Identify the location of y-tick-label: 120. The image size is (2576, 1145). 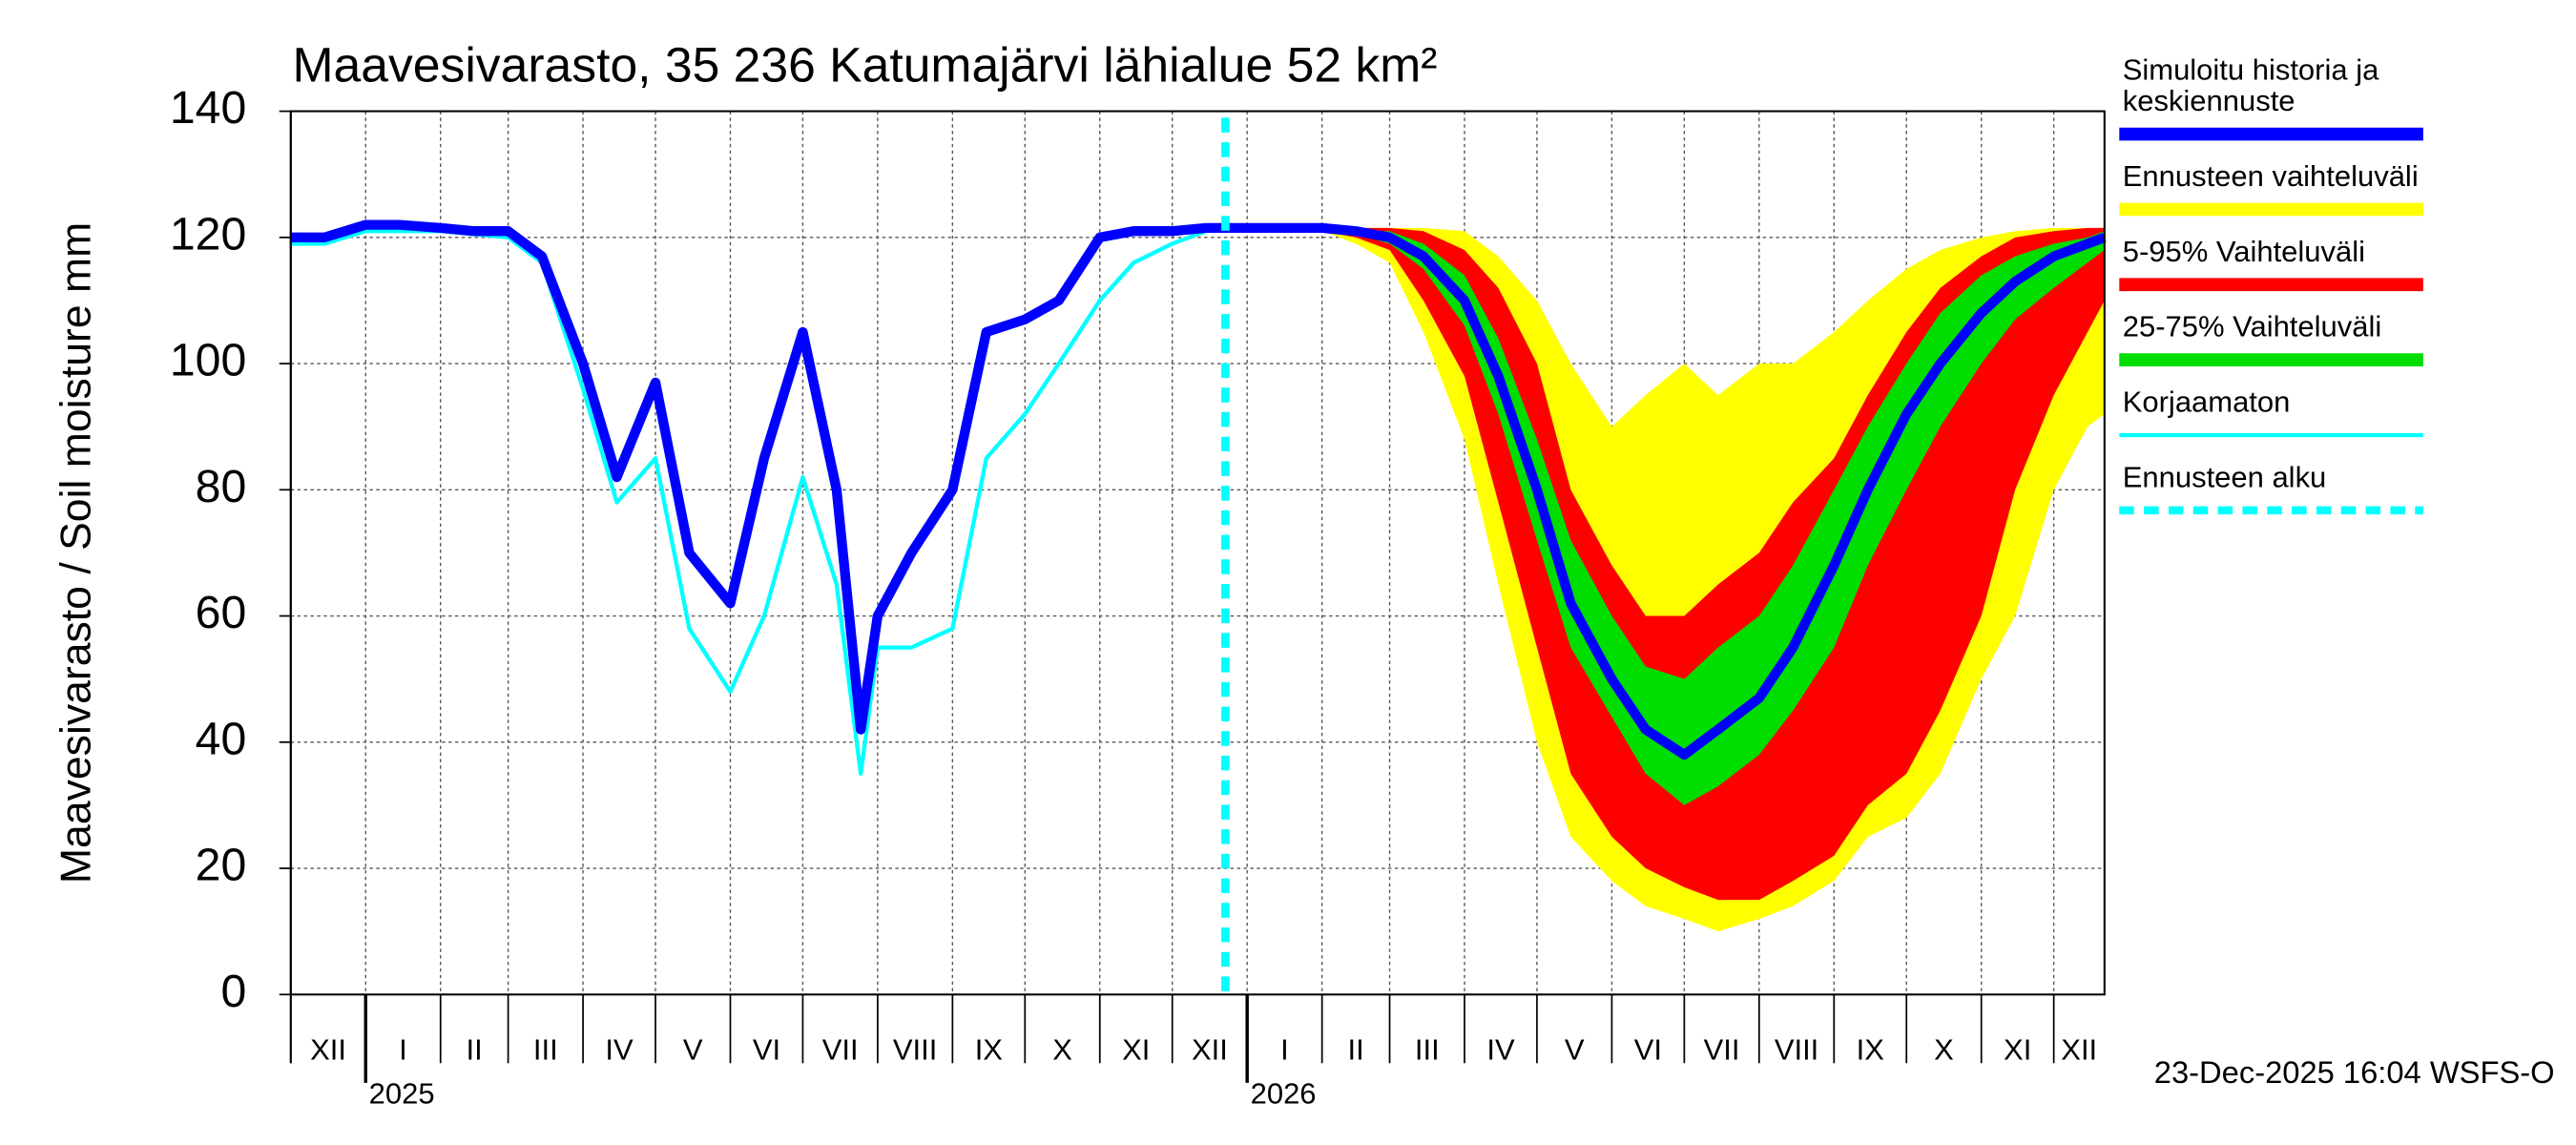
(208, 234).